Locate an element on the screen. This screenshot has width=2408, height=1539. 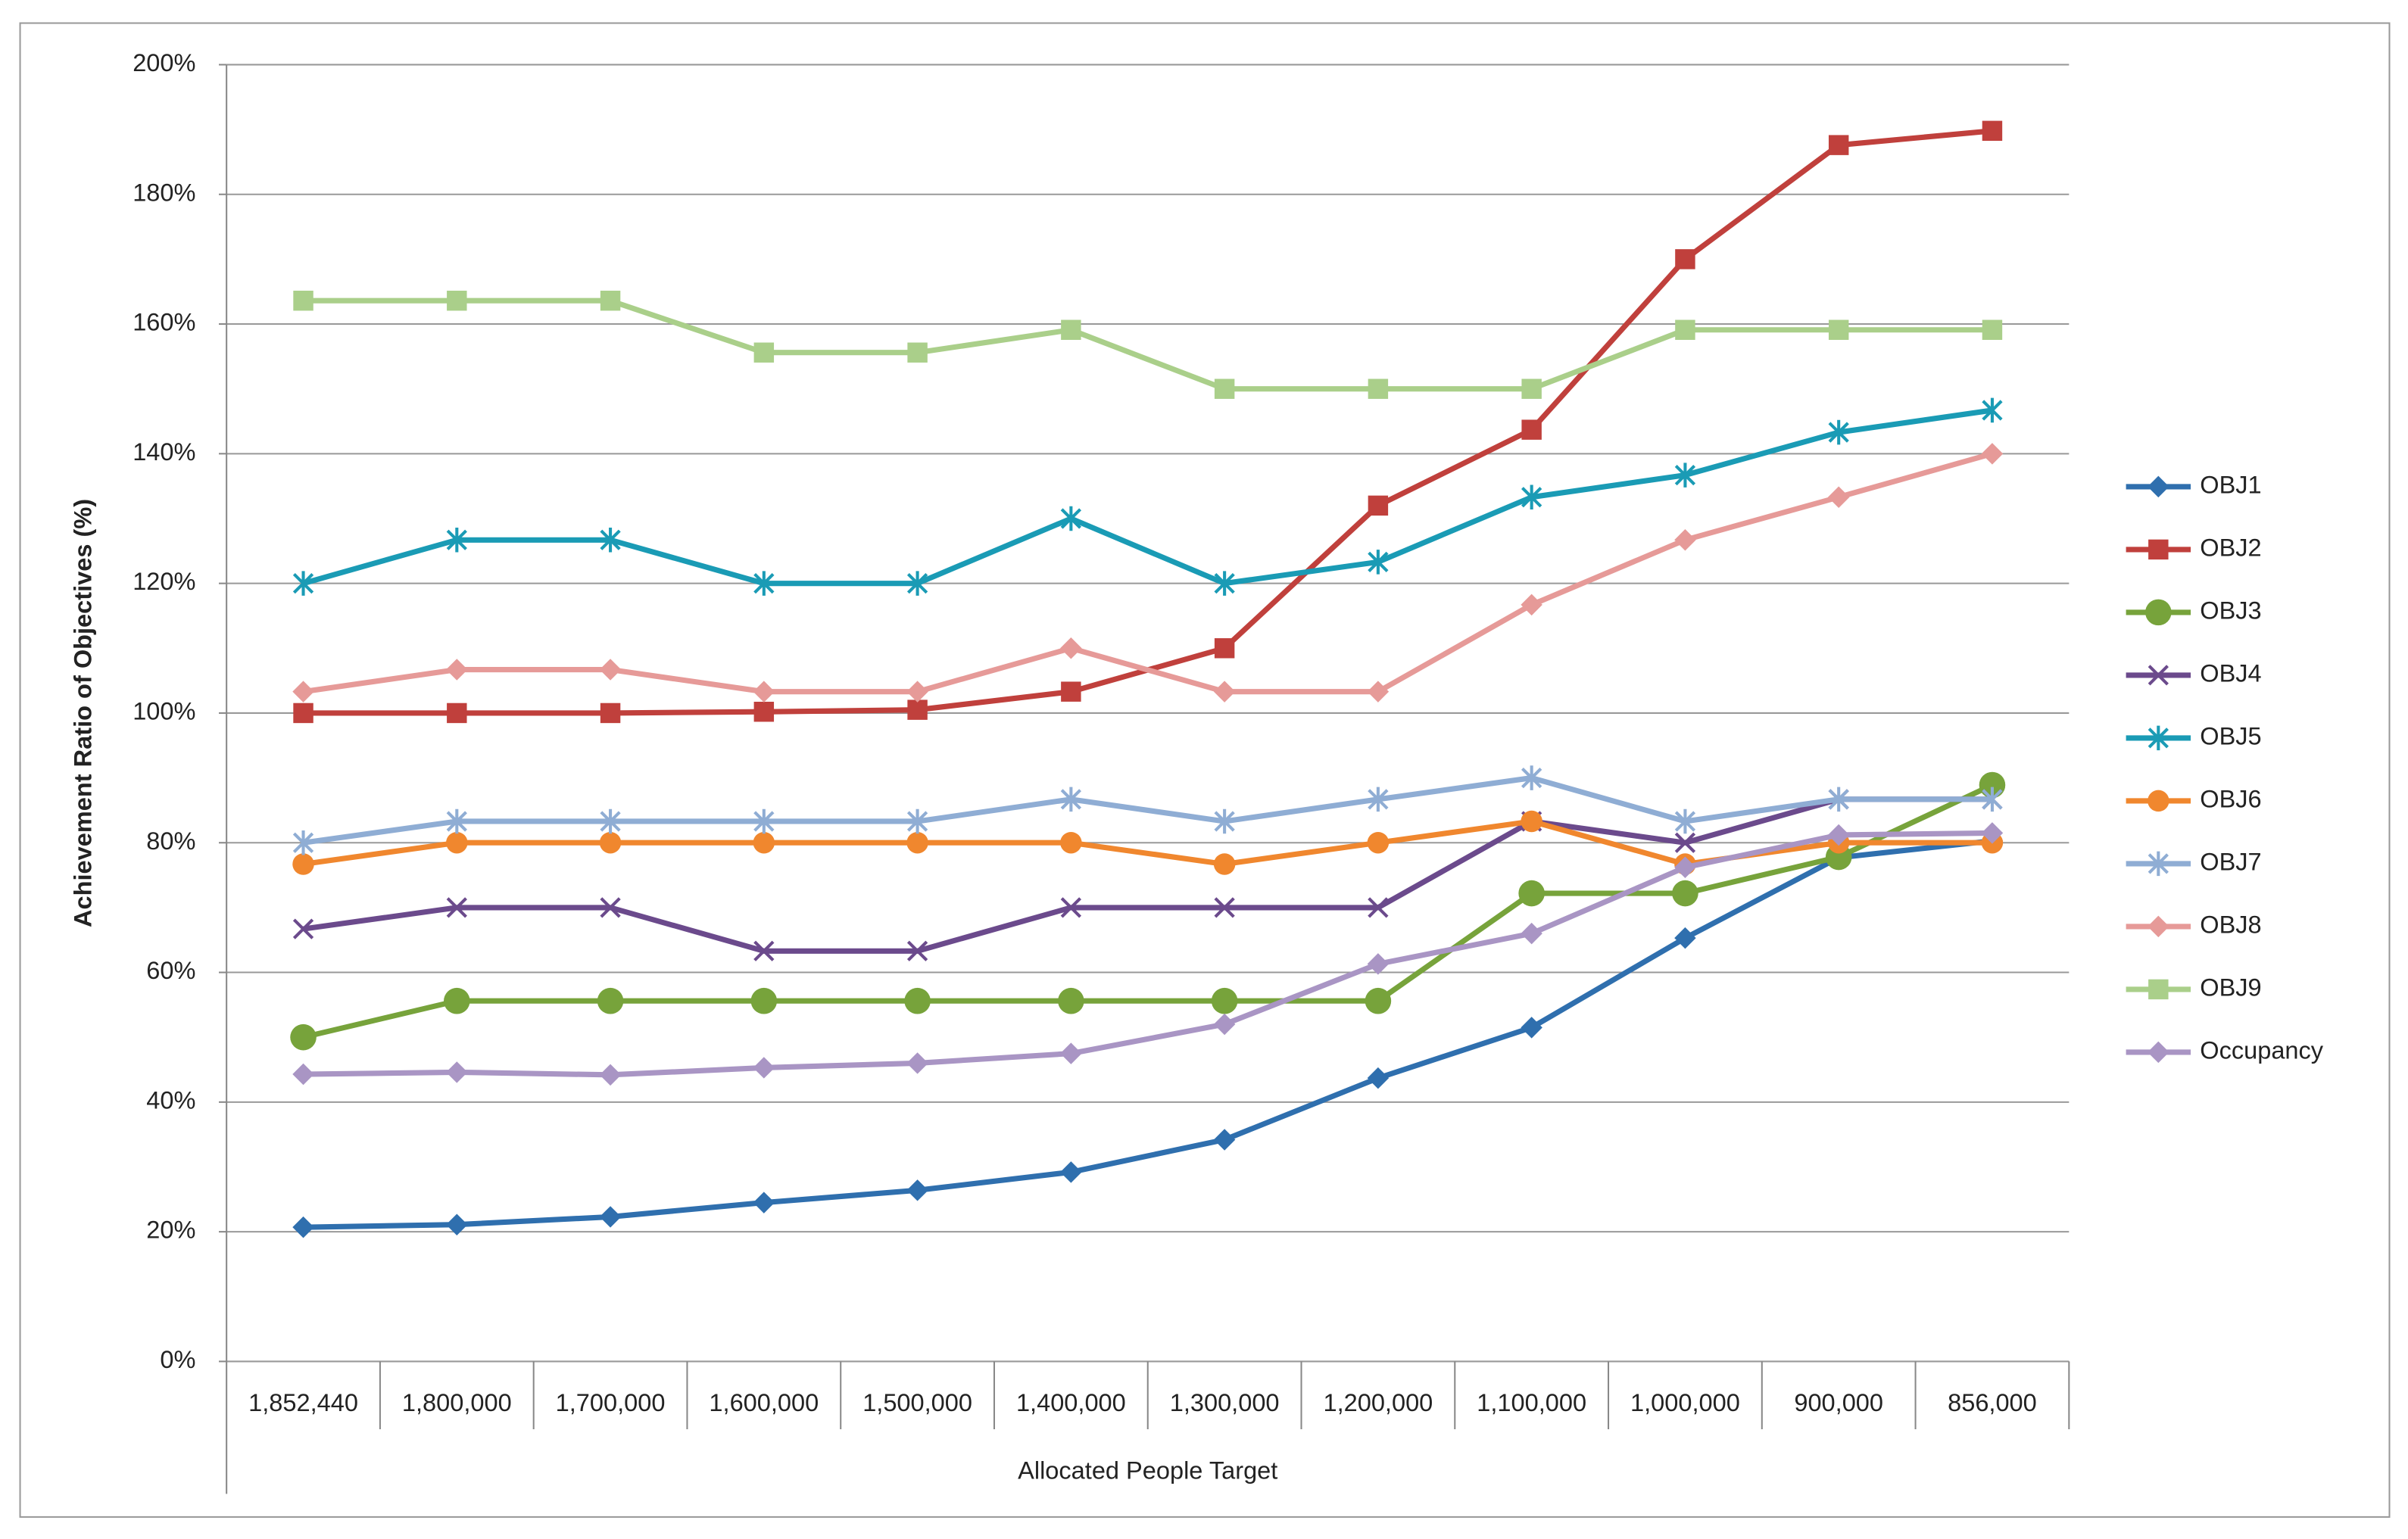
legend-label: OBJ2 is located at coordinates (2230, 547).